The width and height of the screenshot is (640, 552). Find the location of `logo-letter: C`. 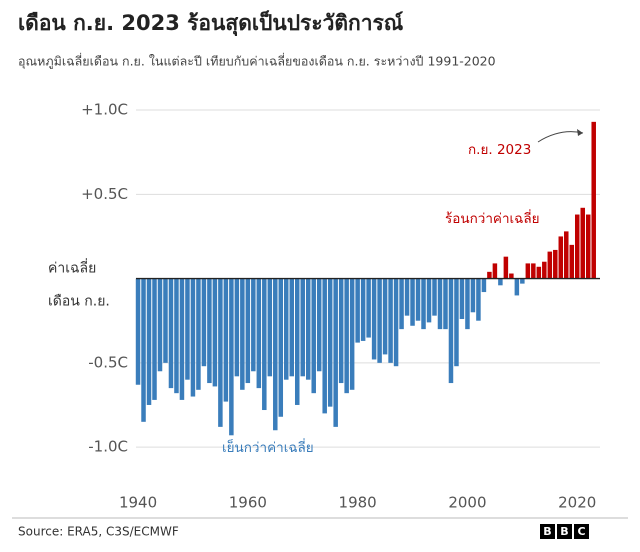

logo-letter: C is located at coordinates (581, 531).